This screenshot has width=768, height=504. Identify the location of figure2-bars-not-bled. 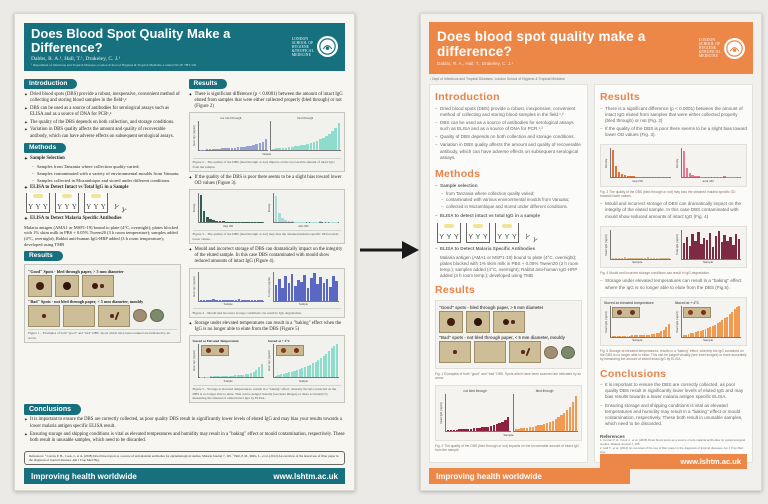
(233, 136).